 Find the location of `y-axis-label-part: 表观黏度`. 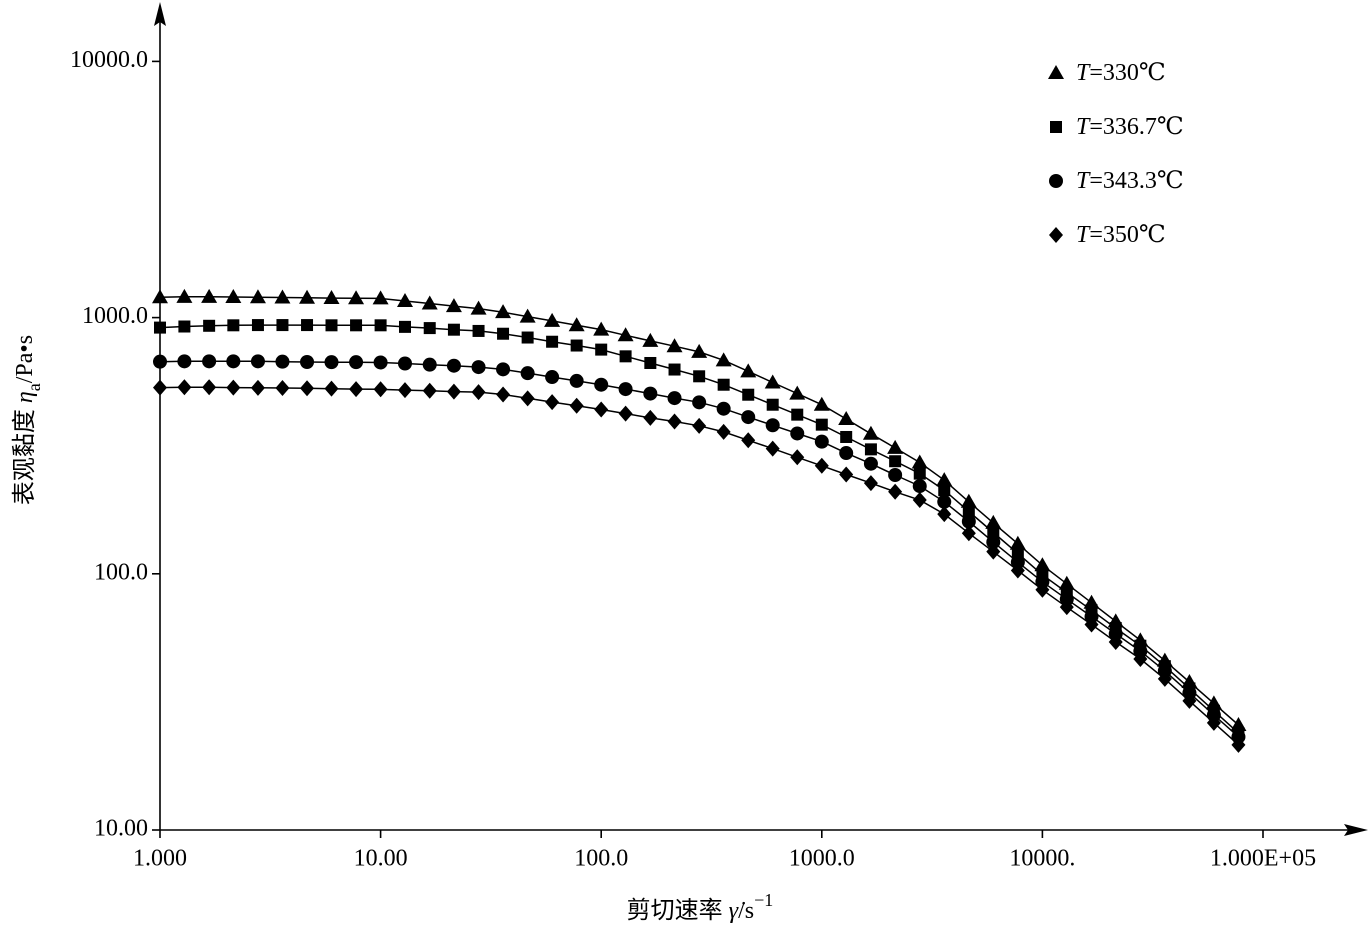

y-axis-label-part: 表观黏度 is located at coordinates (24, 454).